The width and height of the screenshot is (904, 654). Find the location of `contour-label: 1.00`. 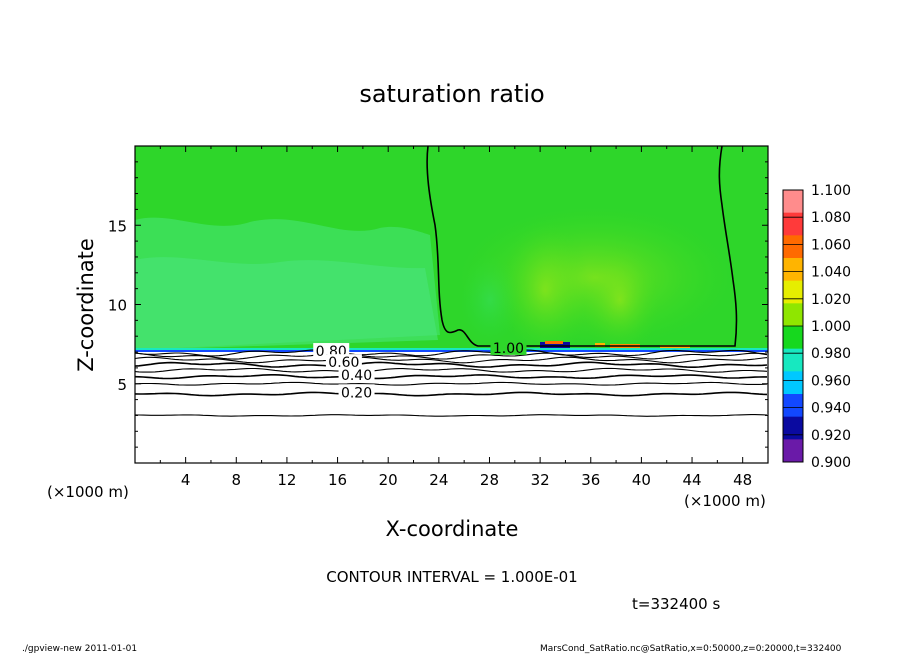

contour-label: 1.00 is located at coordinates (508, 349).